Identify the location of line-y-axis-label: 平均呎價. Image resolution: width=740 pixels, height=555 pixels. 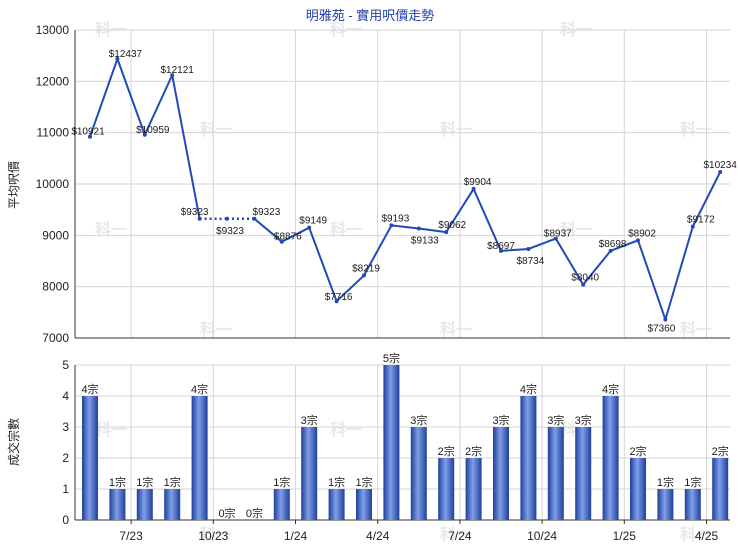
(14, 185).